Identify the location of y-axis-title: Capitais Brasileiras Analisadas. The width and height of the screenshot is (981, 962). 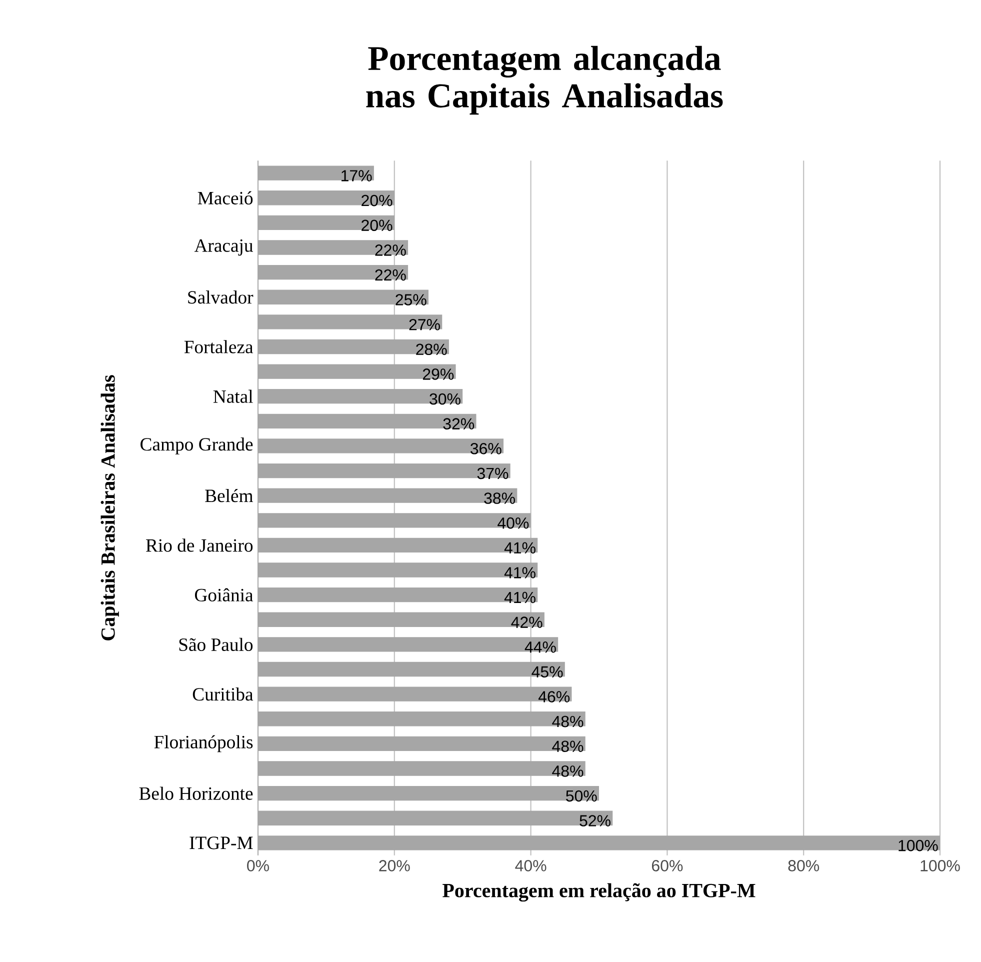
(109, 507).